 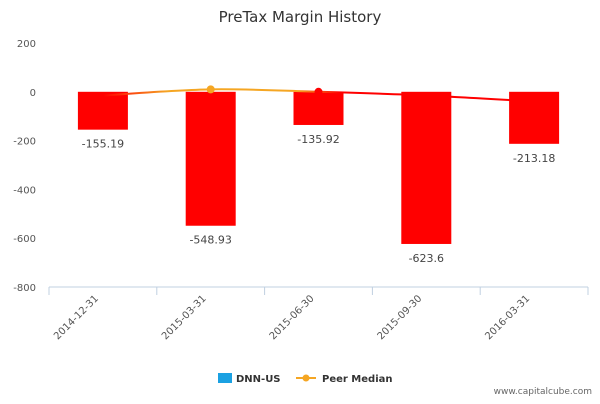 What do you see at coordinates (24, 288) in the screenshot?
I see `y-tick-label: -800` at bounding box center [24, 288].